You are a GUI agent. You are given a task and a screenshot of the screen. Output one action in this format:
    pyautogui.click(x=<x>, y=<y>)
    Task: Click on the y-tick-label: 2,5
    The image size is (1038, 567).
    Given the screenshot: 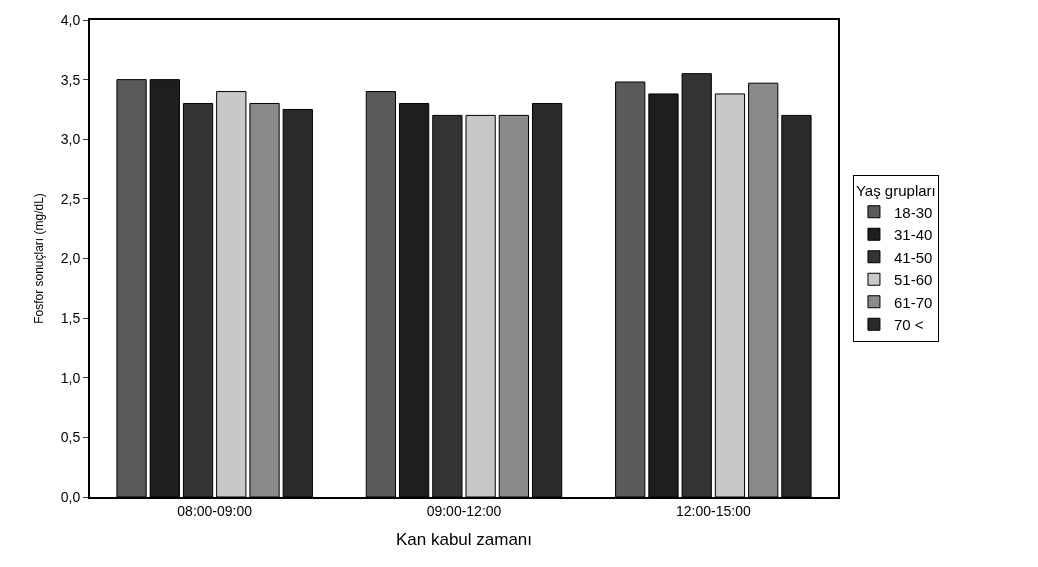 What is the action you would take?
    pyautogui.click(x=70, y=198)
    